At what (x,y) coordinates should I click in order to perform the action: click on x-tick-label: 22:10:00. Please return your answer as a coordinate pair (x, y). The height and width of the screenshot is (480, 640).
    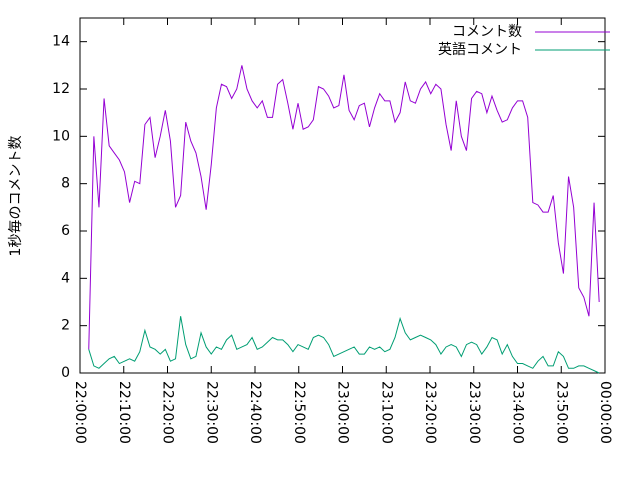
    Looking at the image, I should click on (124, 412).